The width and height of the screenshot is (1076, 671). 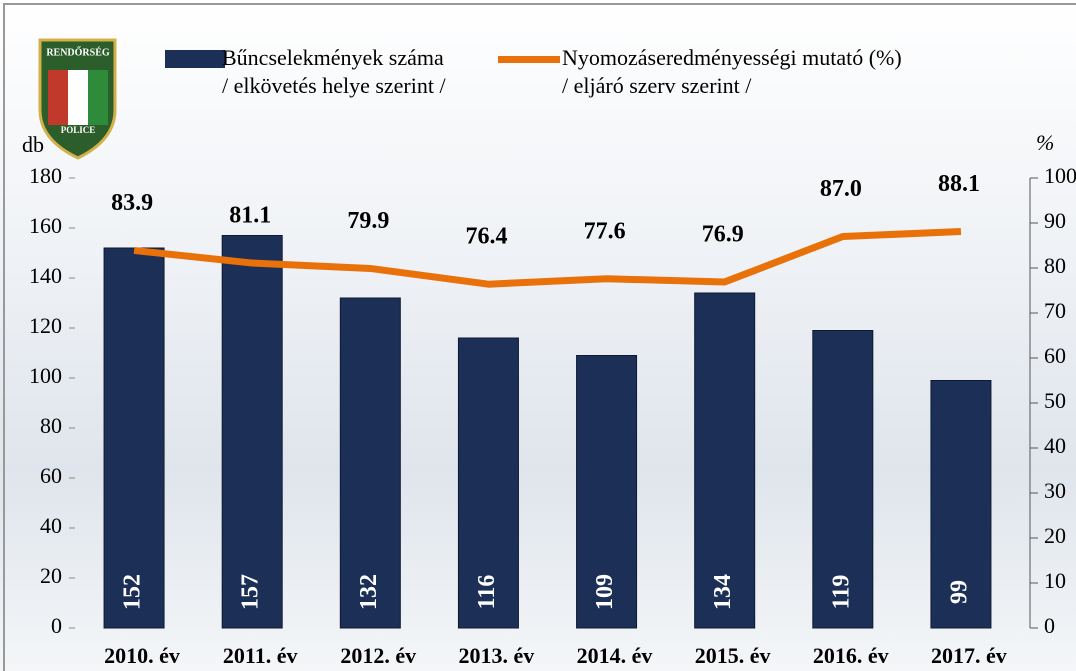 What do you see at coordinates (615, 655) in the screenshot?
I see `x-tick-label: 2014. év` at bounding box center [615, 655].